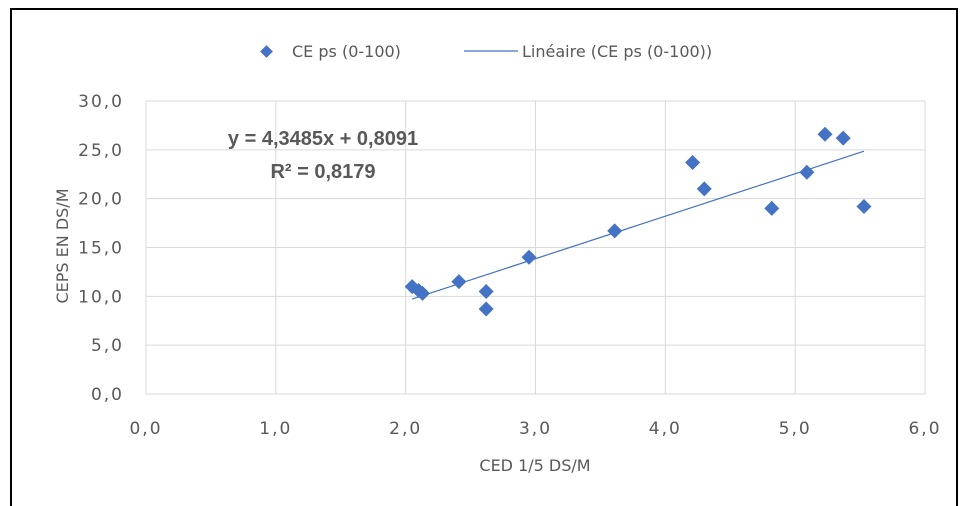  Describe the element at coordinates (534, 465) in the screenshot. I see `x-axis-title: CED 1/5 DS/M` at that location.